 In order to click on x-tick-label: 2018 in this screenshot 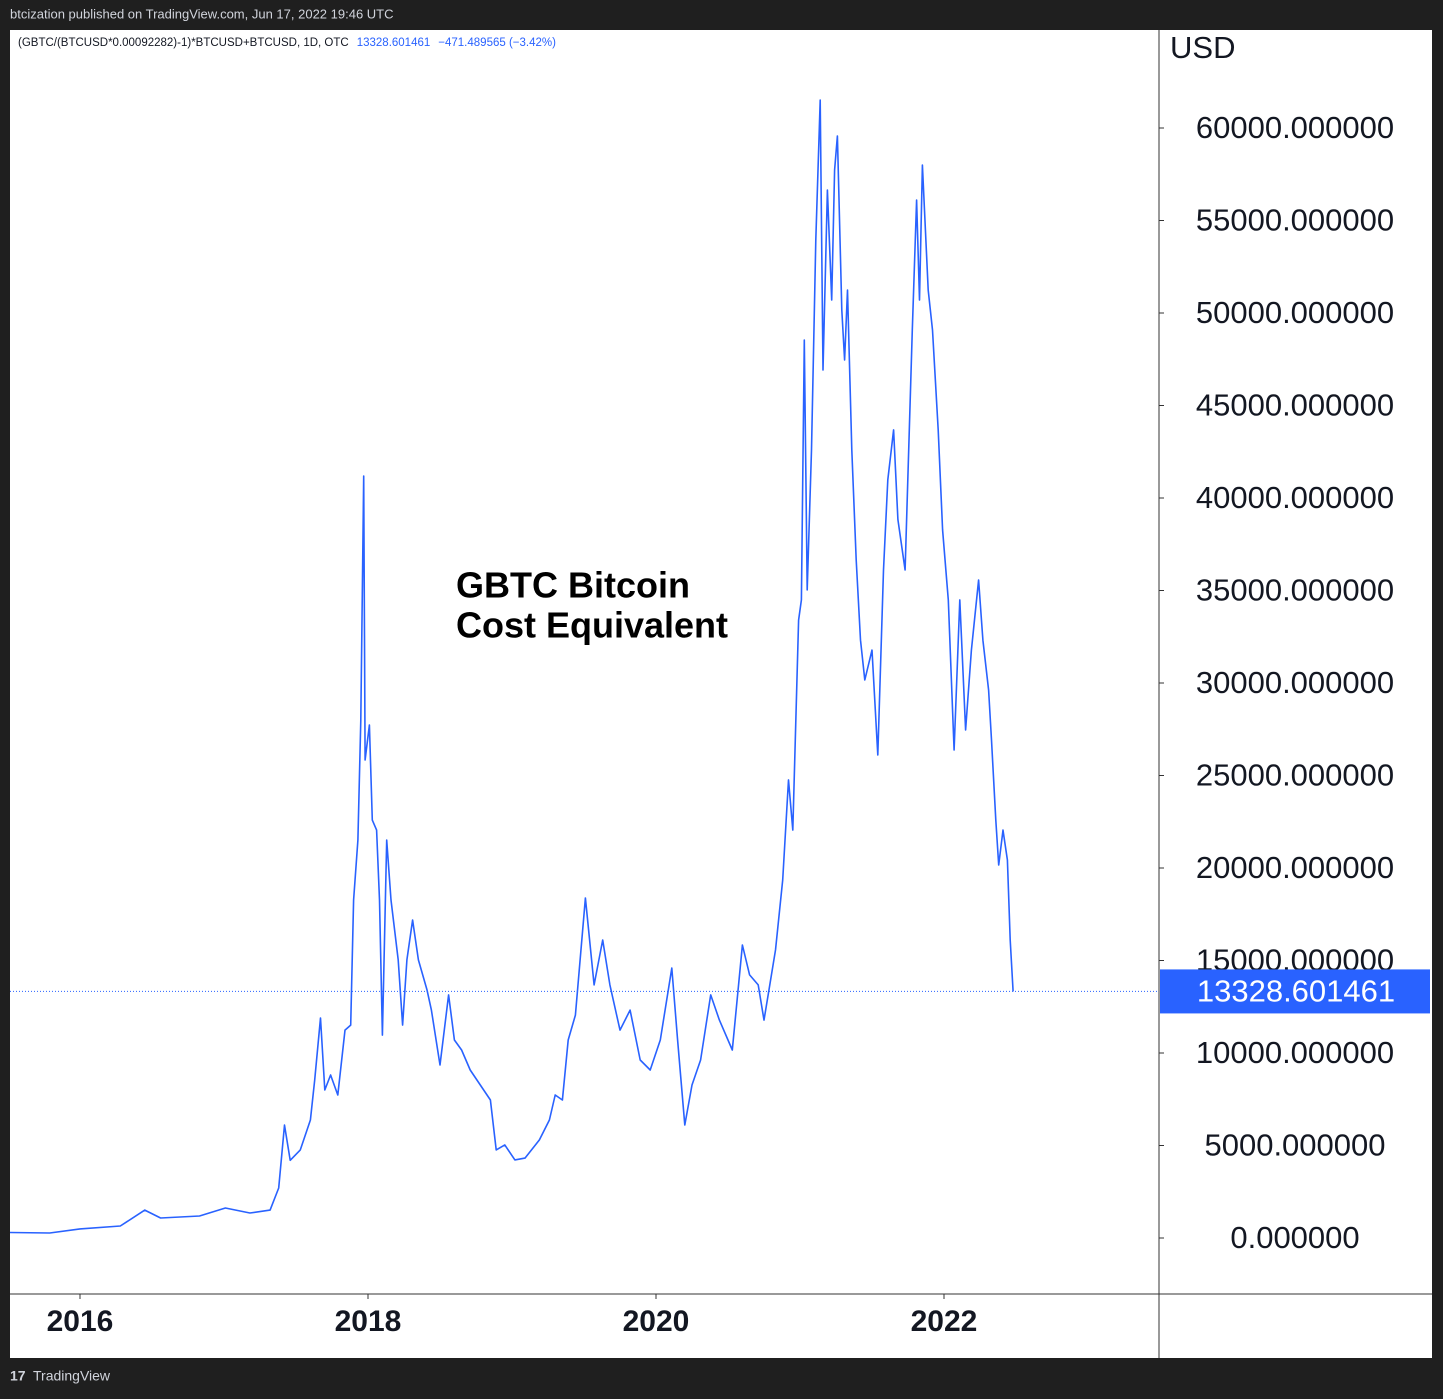, I will do `click(368, 1321)`.